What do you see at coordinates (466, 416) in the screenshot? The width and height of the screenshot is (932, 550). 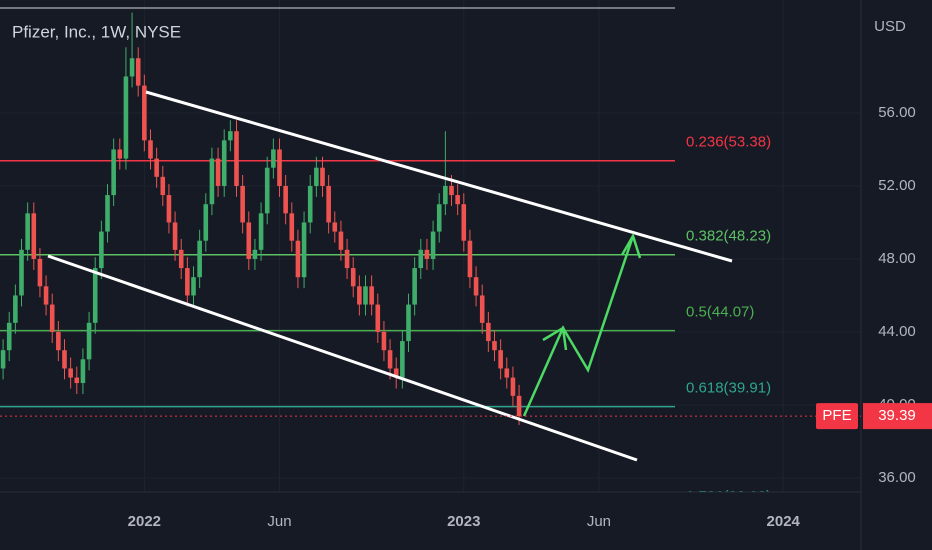 I see `last-price: PFE 39.39` at bounding box center [466, 416].